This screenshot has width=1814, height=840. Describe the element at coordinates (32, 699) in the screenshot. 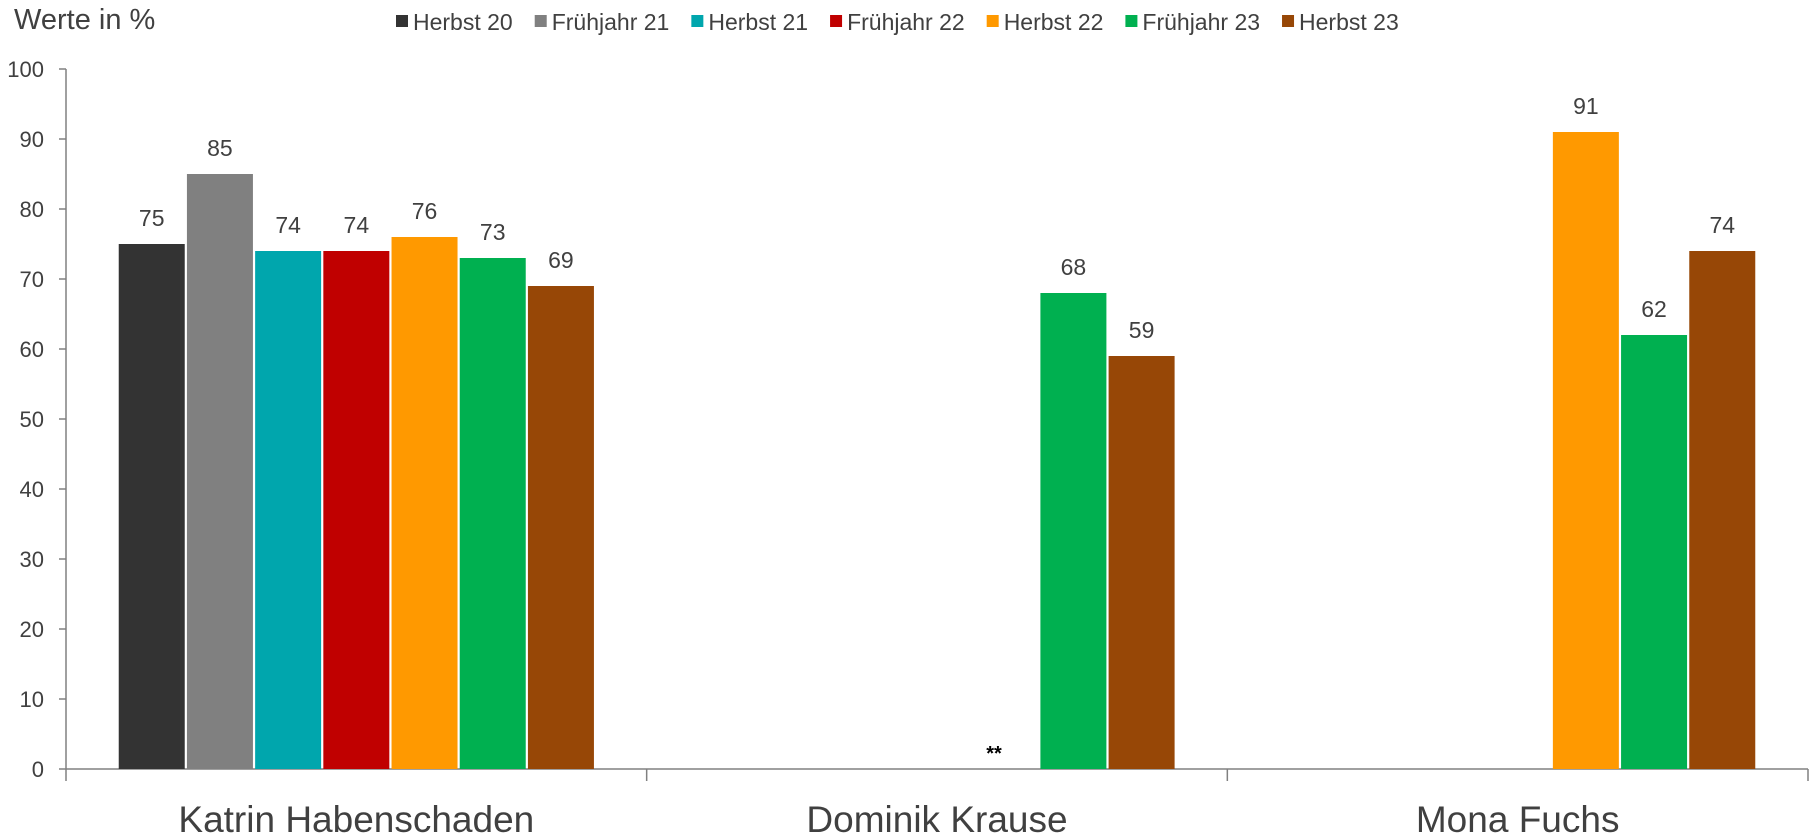

I see `y-tick-label: 10` at that location.